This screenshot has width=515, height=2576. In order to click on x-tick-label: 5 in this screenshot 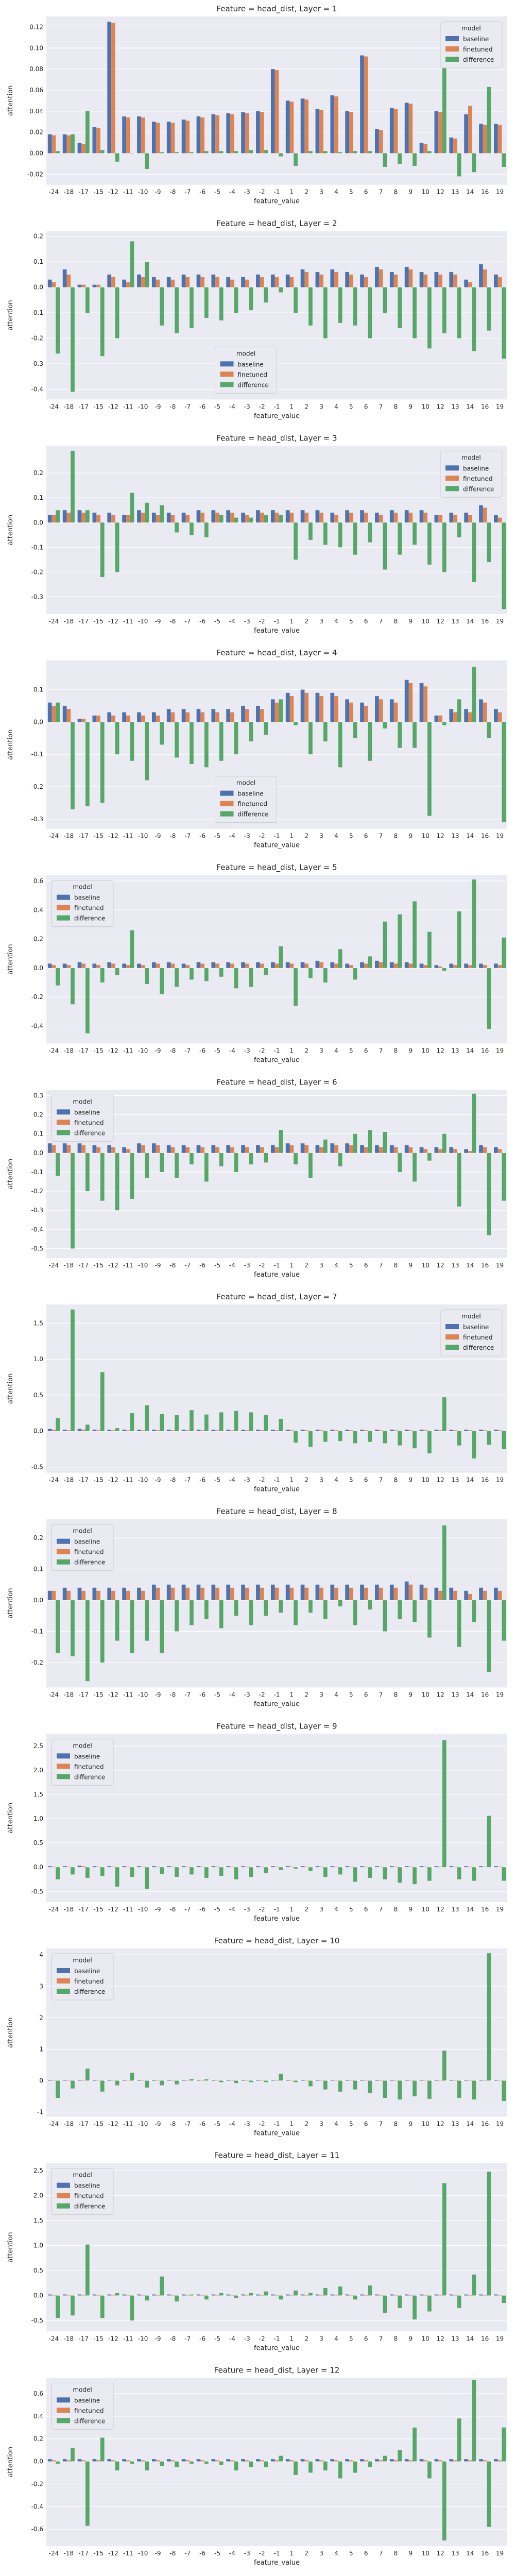, I will do `click(351, 1694)`.